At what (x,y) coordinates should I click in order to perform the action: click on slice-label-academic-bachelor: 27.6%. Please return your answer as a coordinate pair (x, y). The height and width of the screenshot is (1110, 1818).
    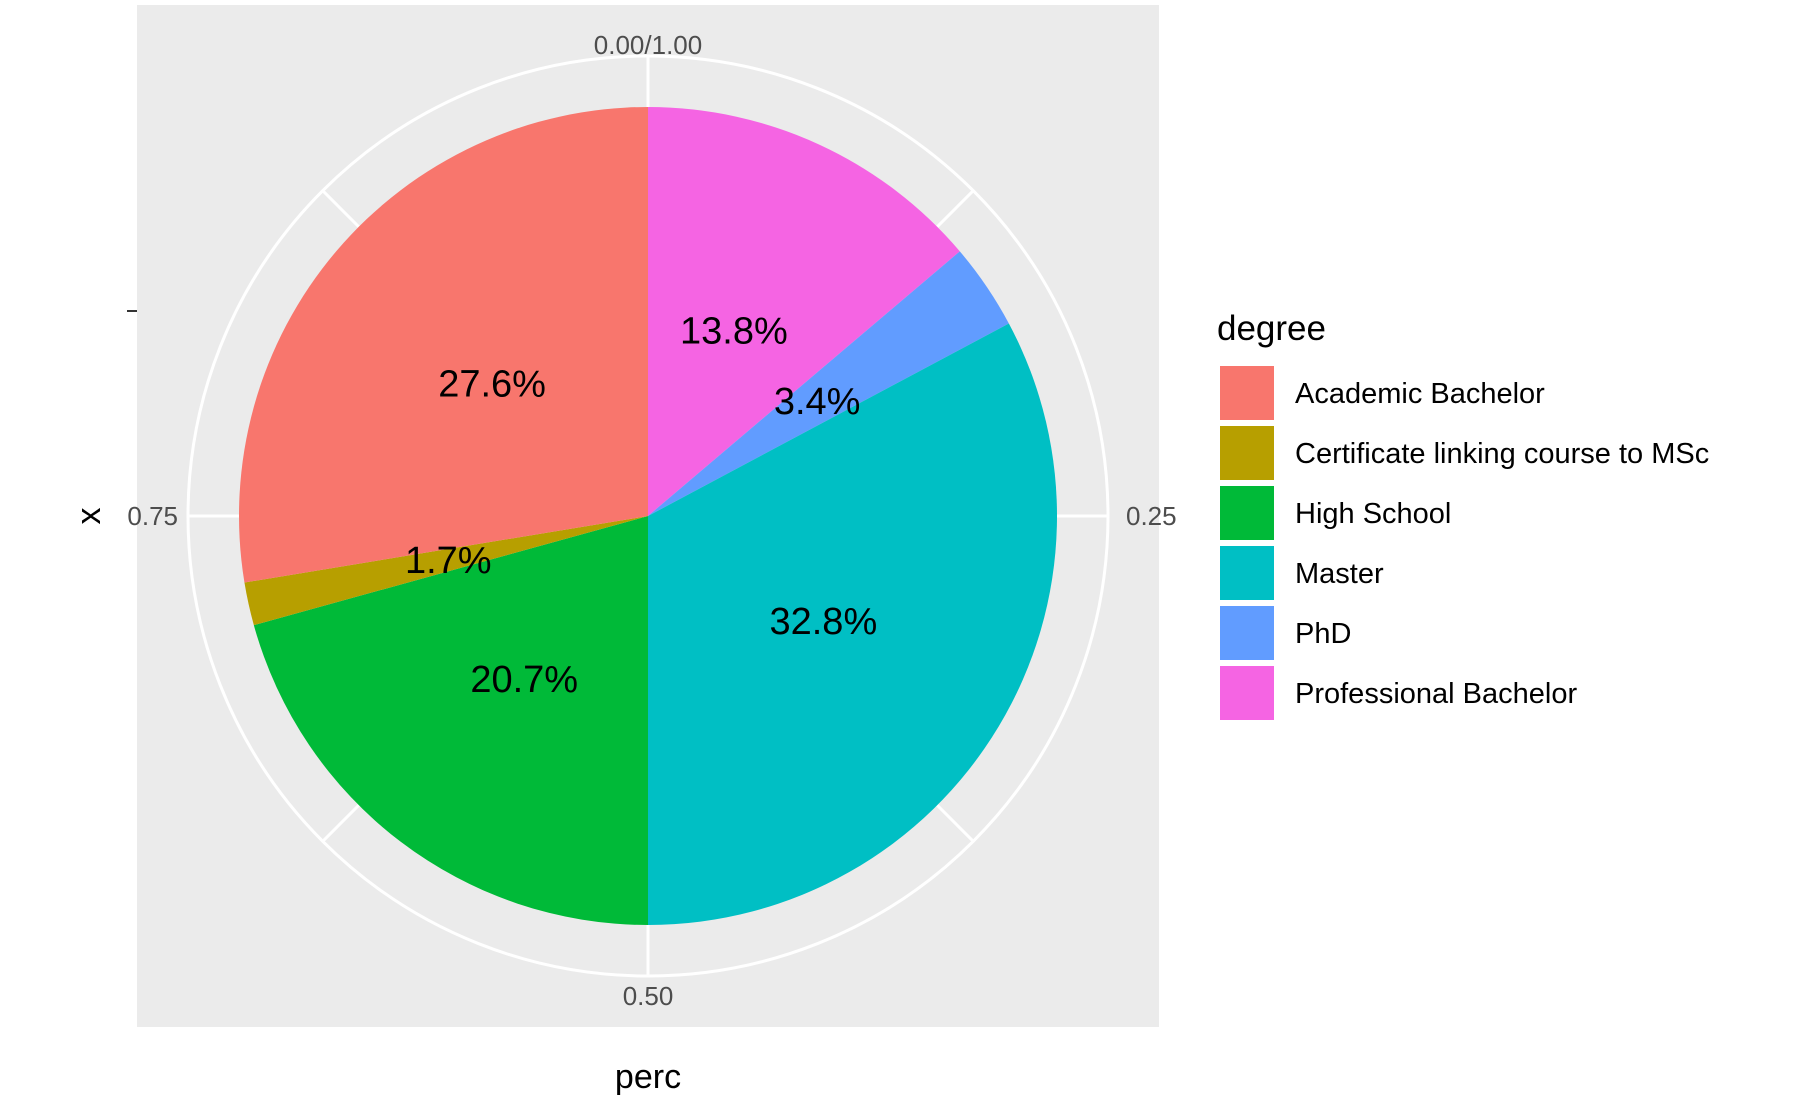
    Looking at the image, I should click on (492, 385).